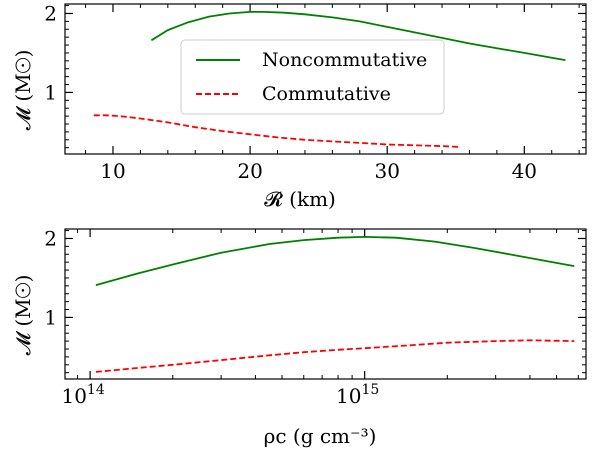 The image size is (595, 457). What do you see at coordinates (220, 395) in the screenshot?
I see `bottom-x-tick-labels: 1014 1015` at bounding box center [220, 395].